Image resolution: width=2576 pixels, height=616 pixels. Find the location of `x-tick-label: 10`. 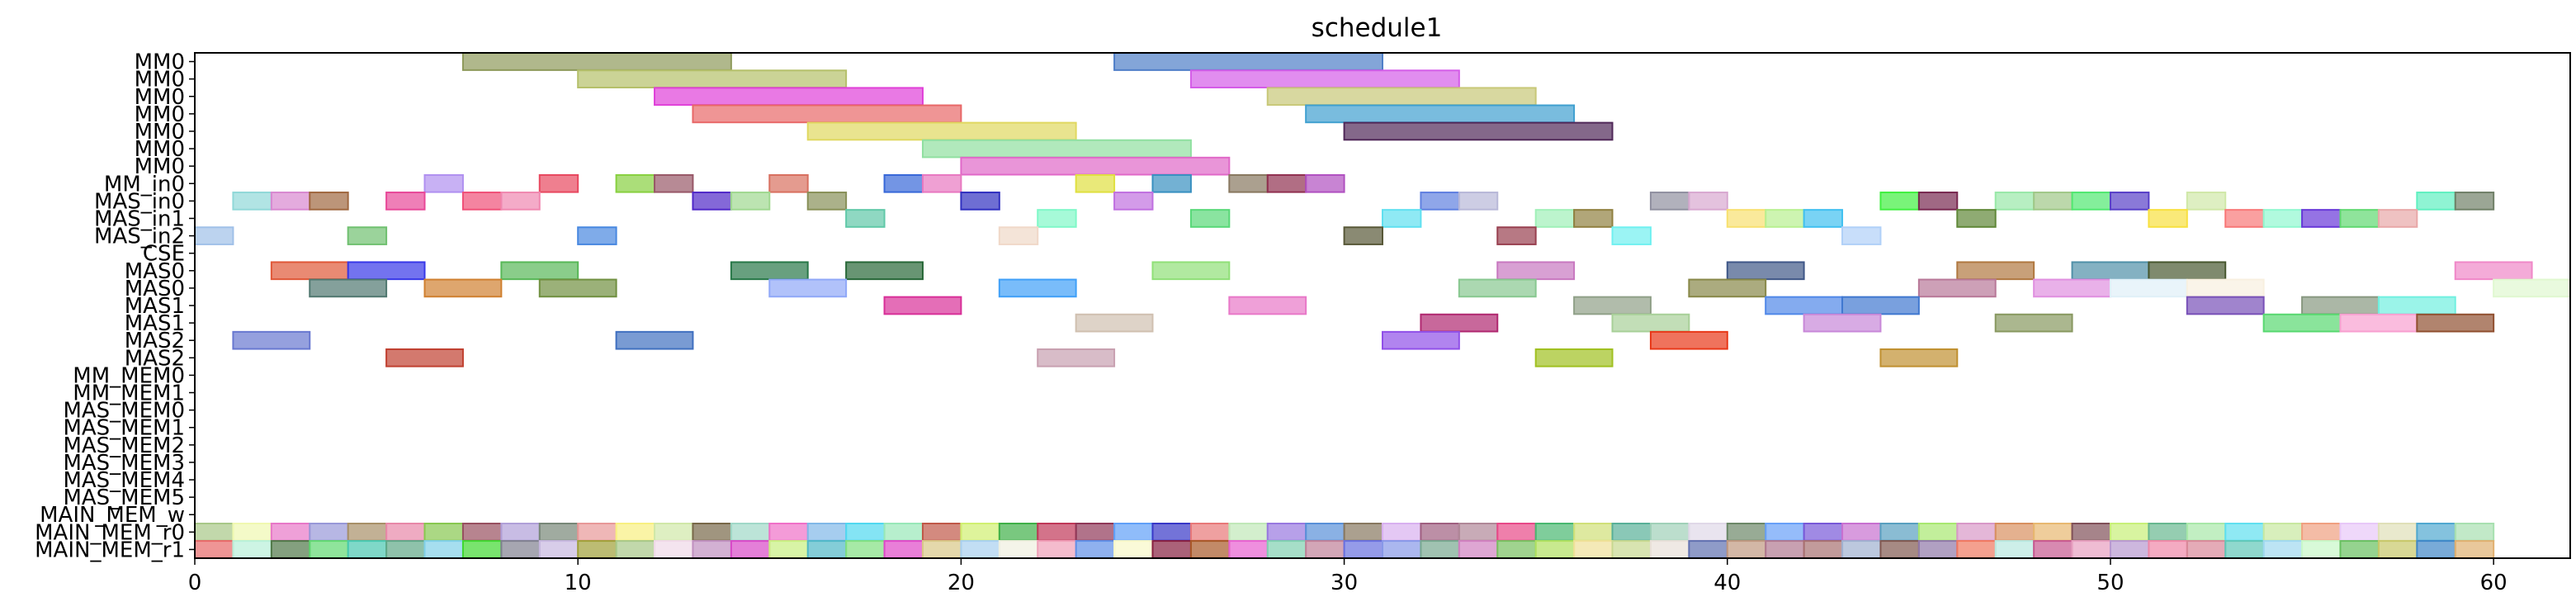

x-tick-label: 10 is located at coordinates (578, 583).